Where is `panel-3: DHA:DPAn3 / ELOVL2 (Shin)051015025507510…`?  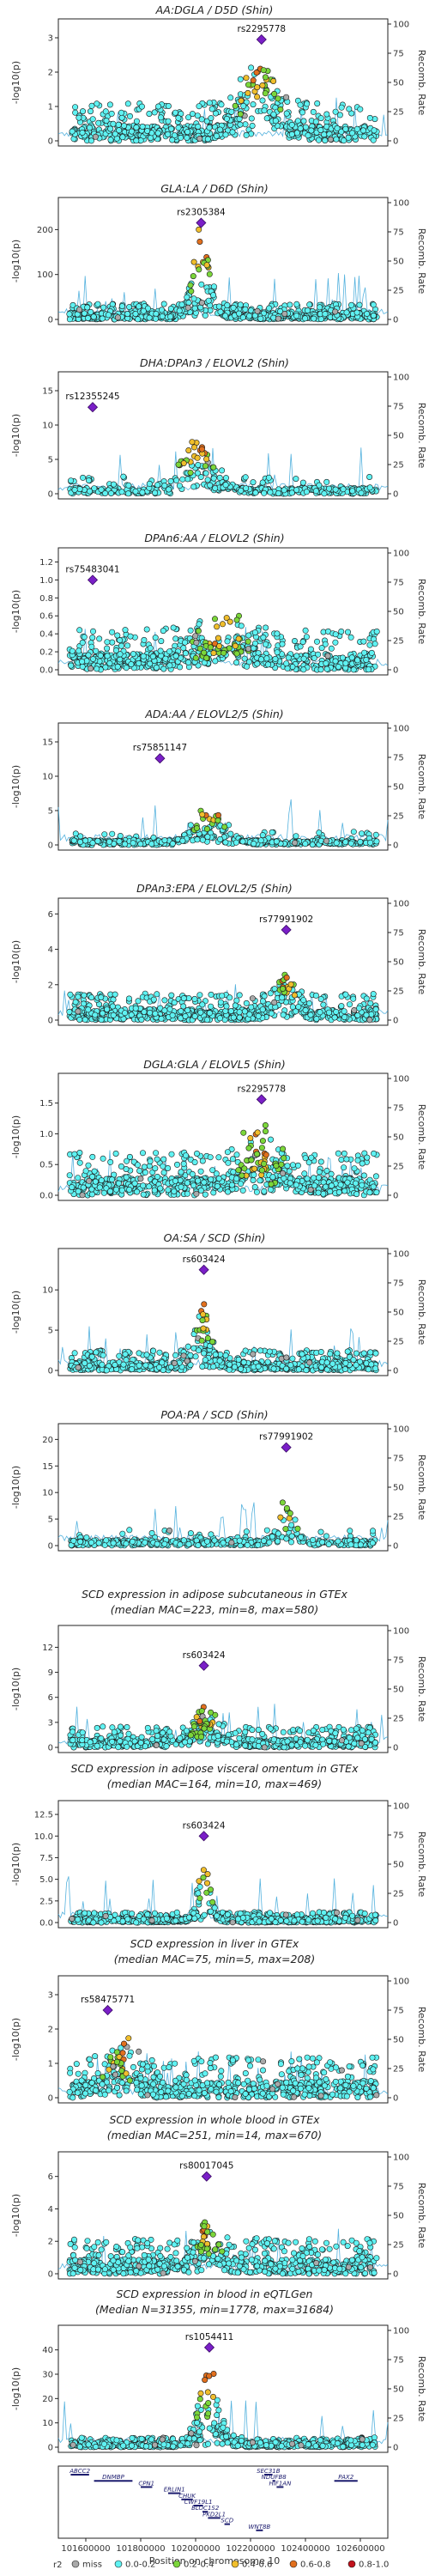 panel-3: DHA:DPAn3 / ELOVL2 (Shin)051015025507510… is located at coordinates (218, 428).